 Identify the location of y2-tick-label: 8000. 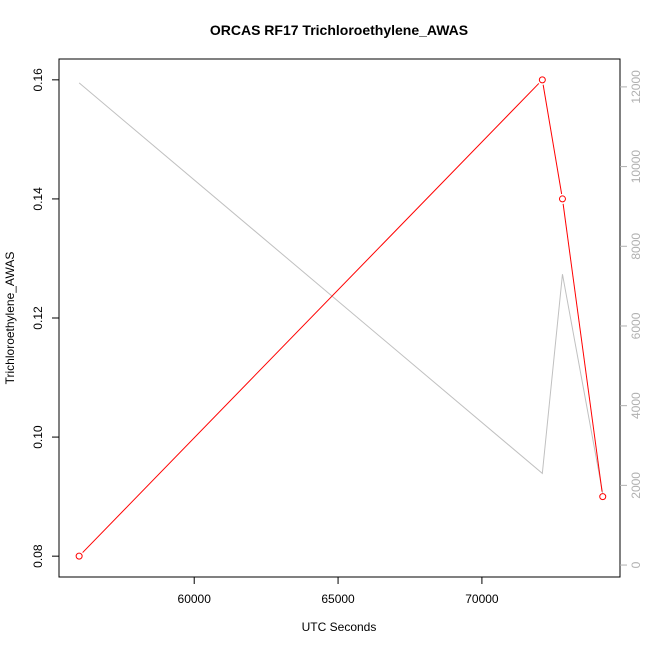
(636, 246).